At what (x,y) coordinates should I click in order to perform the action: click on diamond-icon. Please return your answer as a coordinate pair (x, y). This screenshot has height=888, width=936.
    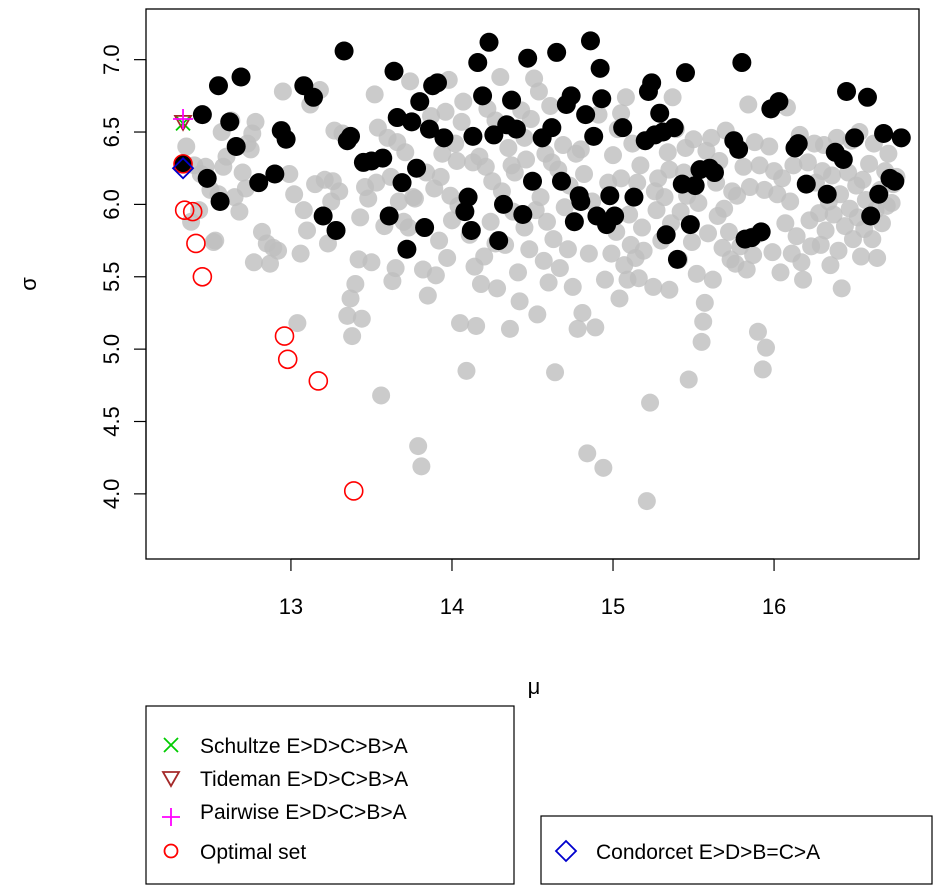
    Looking at the image, I should click on (566, 851).